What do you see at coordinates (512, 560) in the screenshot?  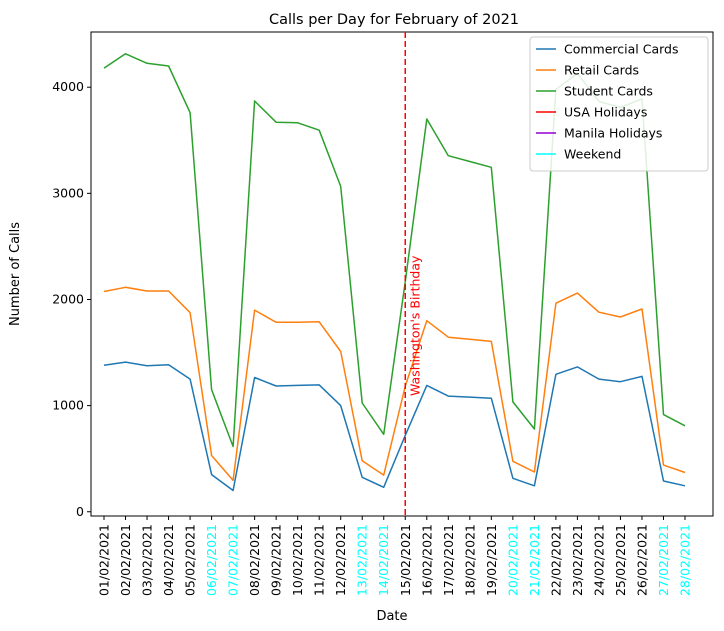 I see `x-tick-label: 20/02/2021` at bounding box center [512, 560].